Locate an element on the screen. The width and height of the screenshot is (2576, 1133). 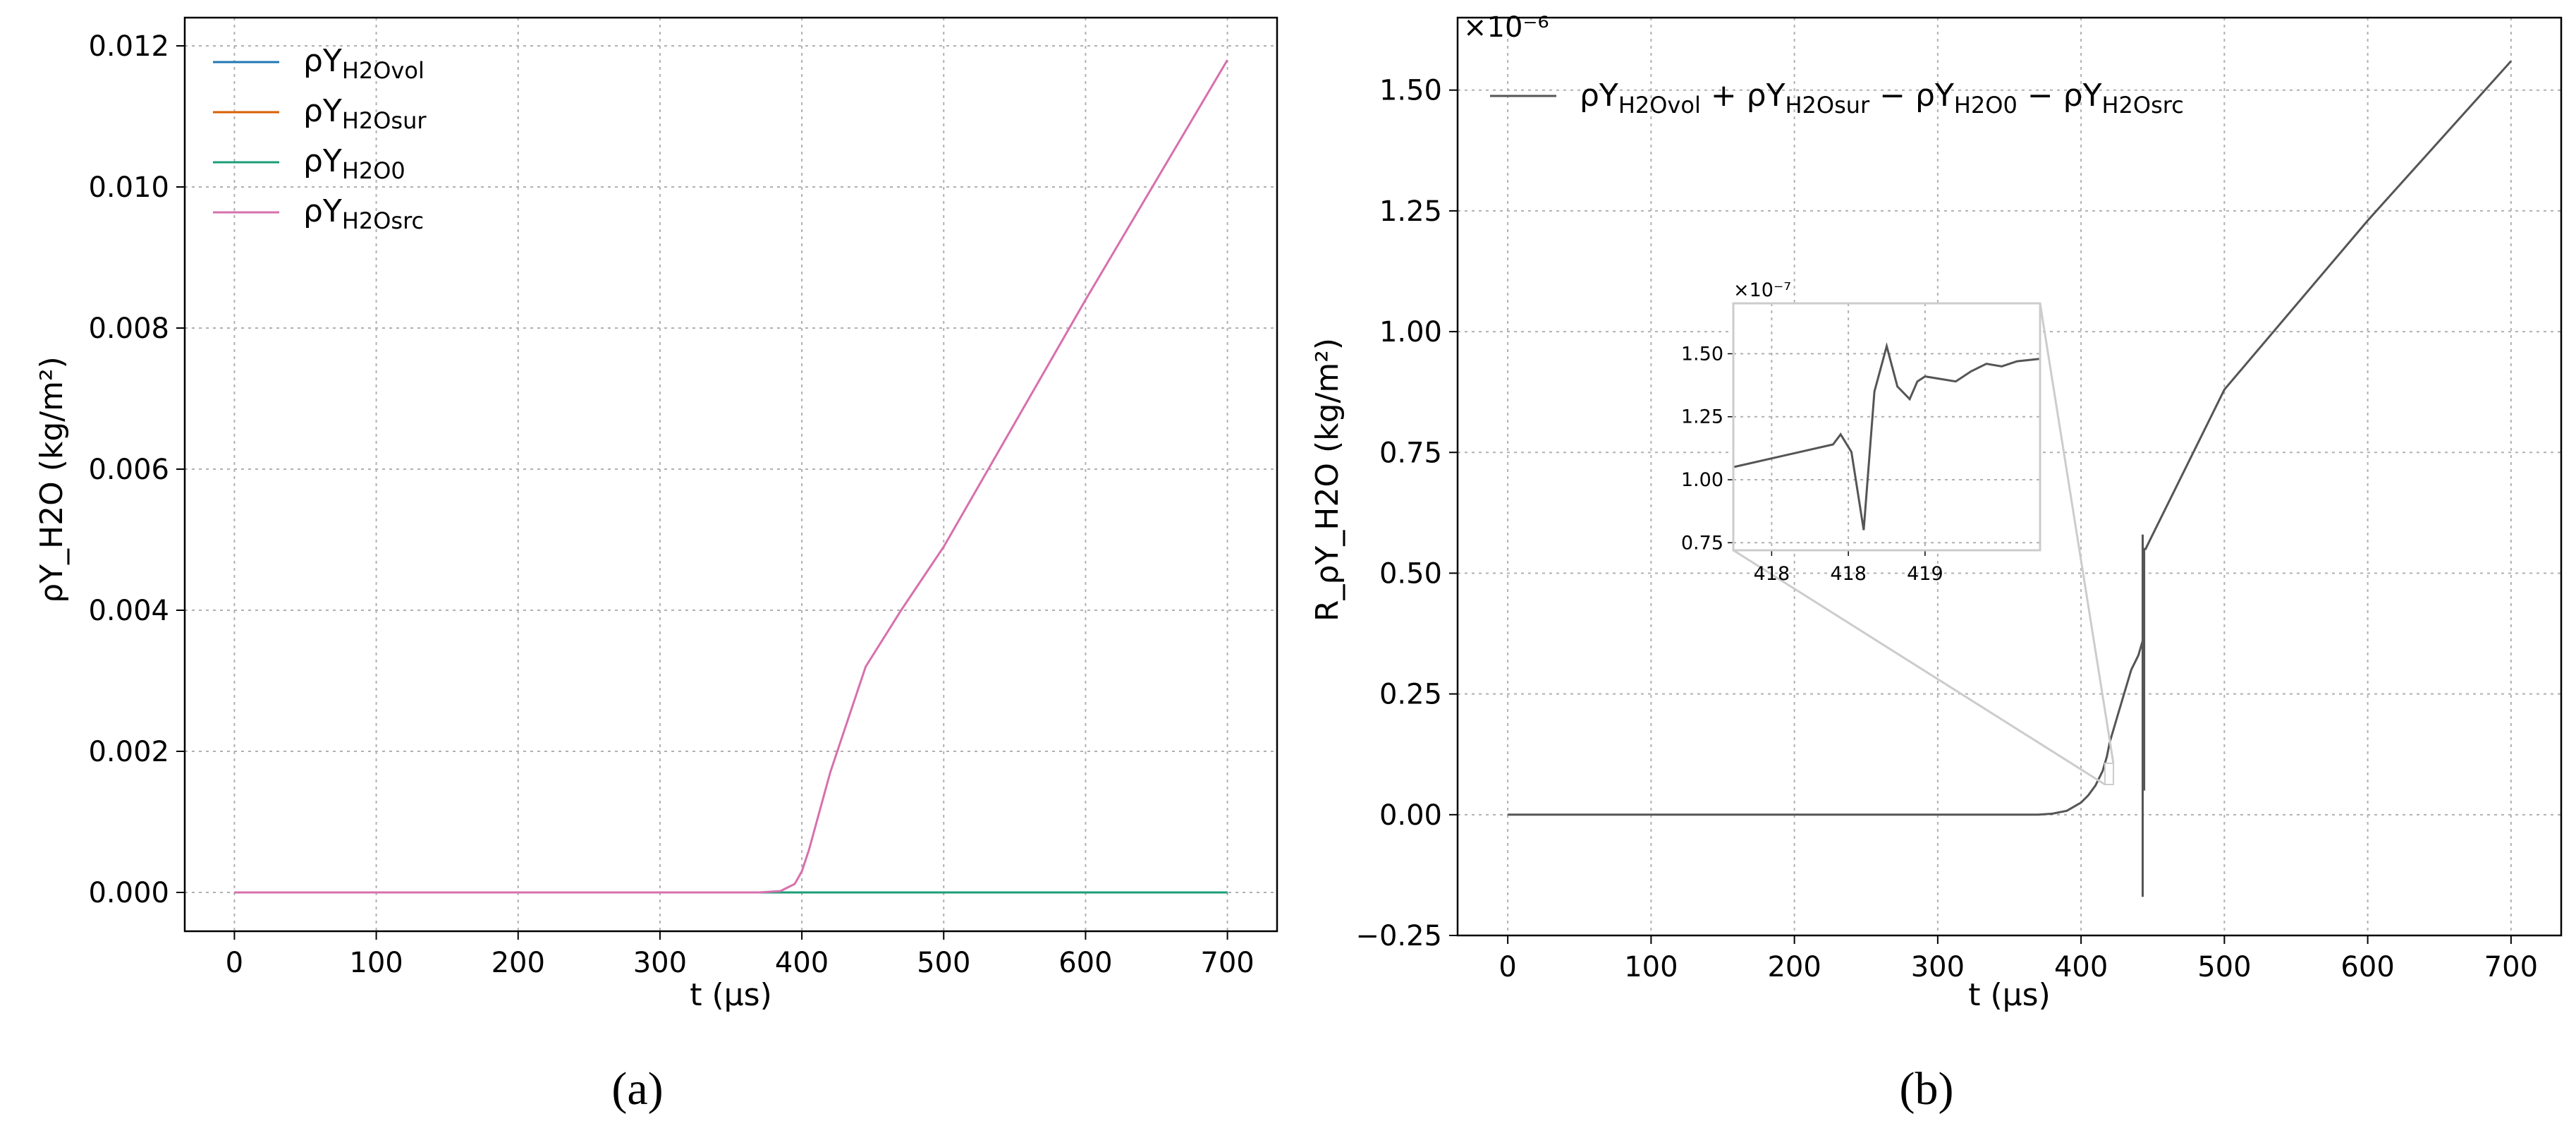
y-tick-label: 0.75 is located at coordinates (1411, 453).